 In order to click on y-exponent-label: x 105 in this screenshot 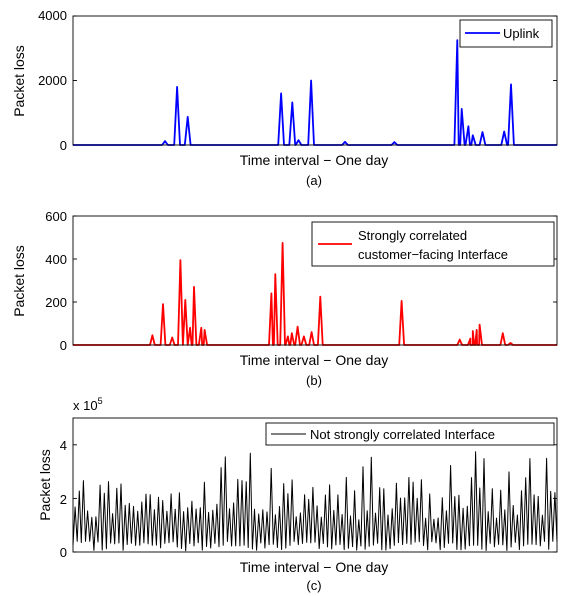, I will do `click(88, 404)`.